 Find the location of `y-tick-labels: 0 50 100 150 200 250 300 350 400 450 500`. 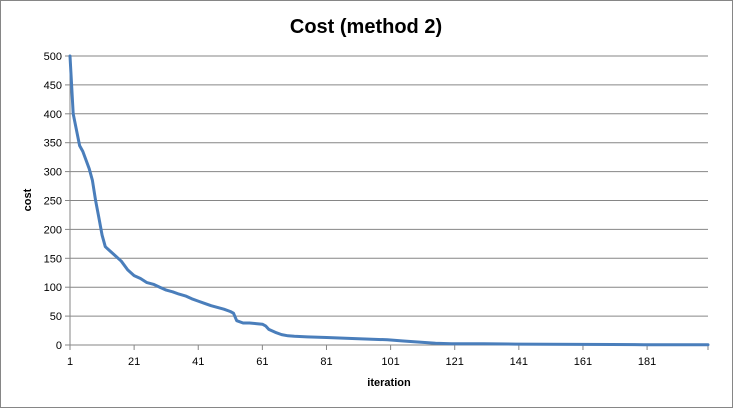

y-tick-labels: 0 50 100 150 200 250 300 350 400 450 500 is located at coordinates (57, 201).